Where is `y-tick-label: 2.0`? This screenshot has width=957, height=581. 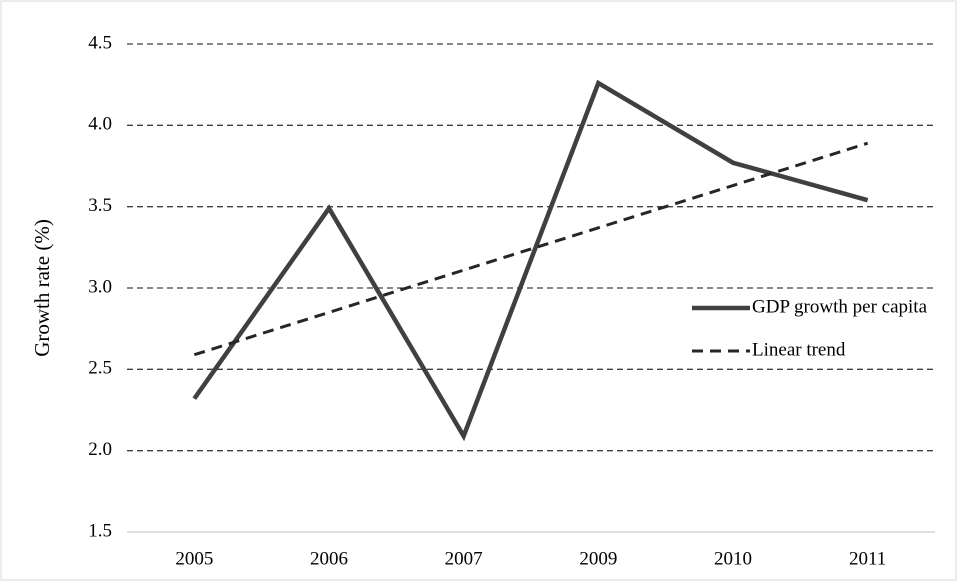 y-tick-label: 2.0 is located at coordinates (100, 449).